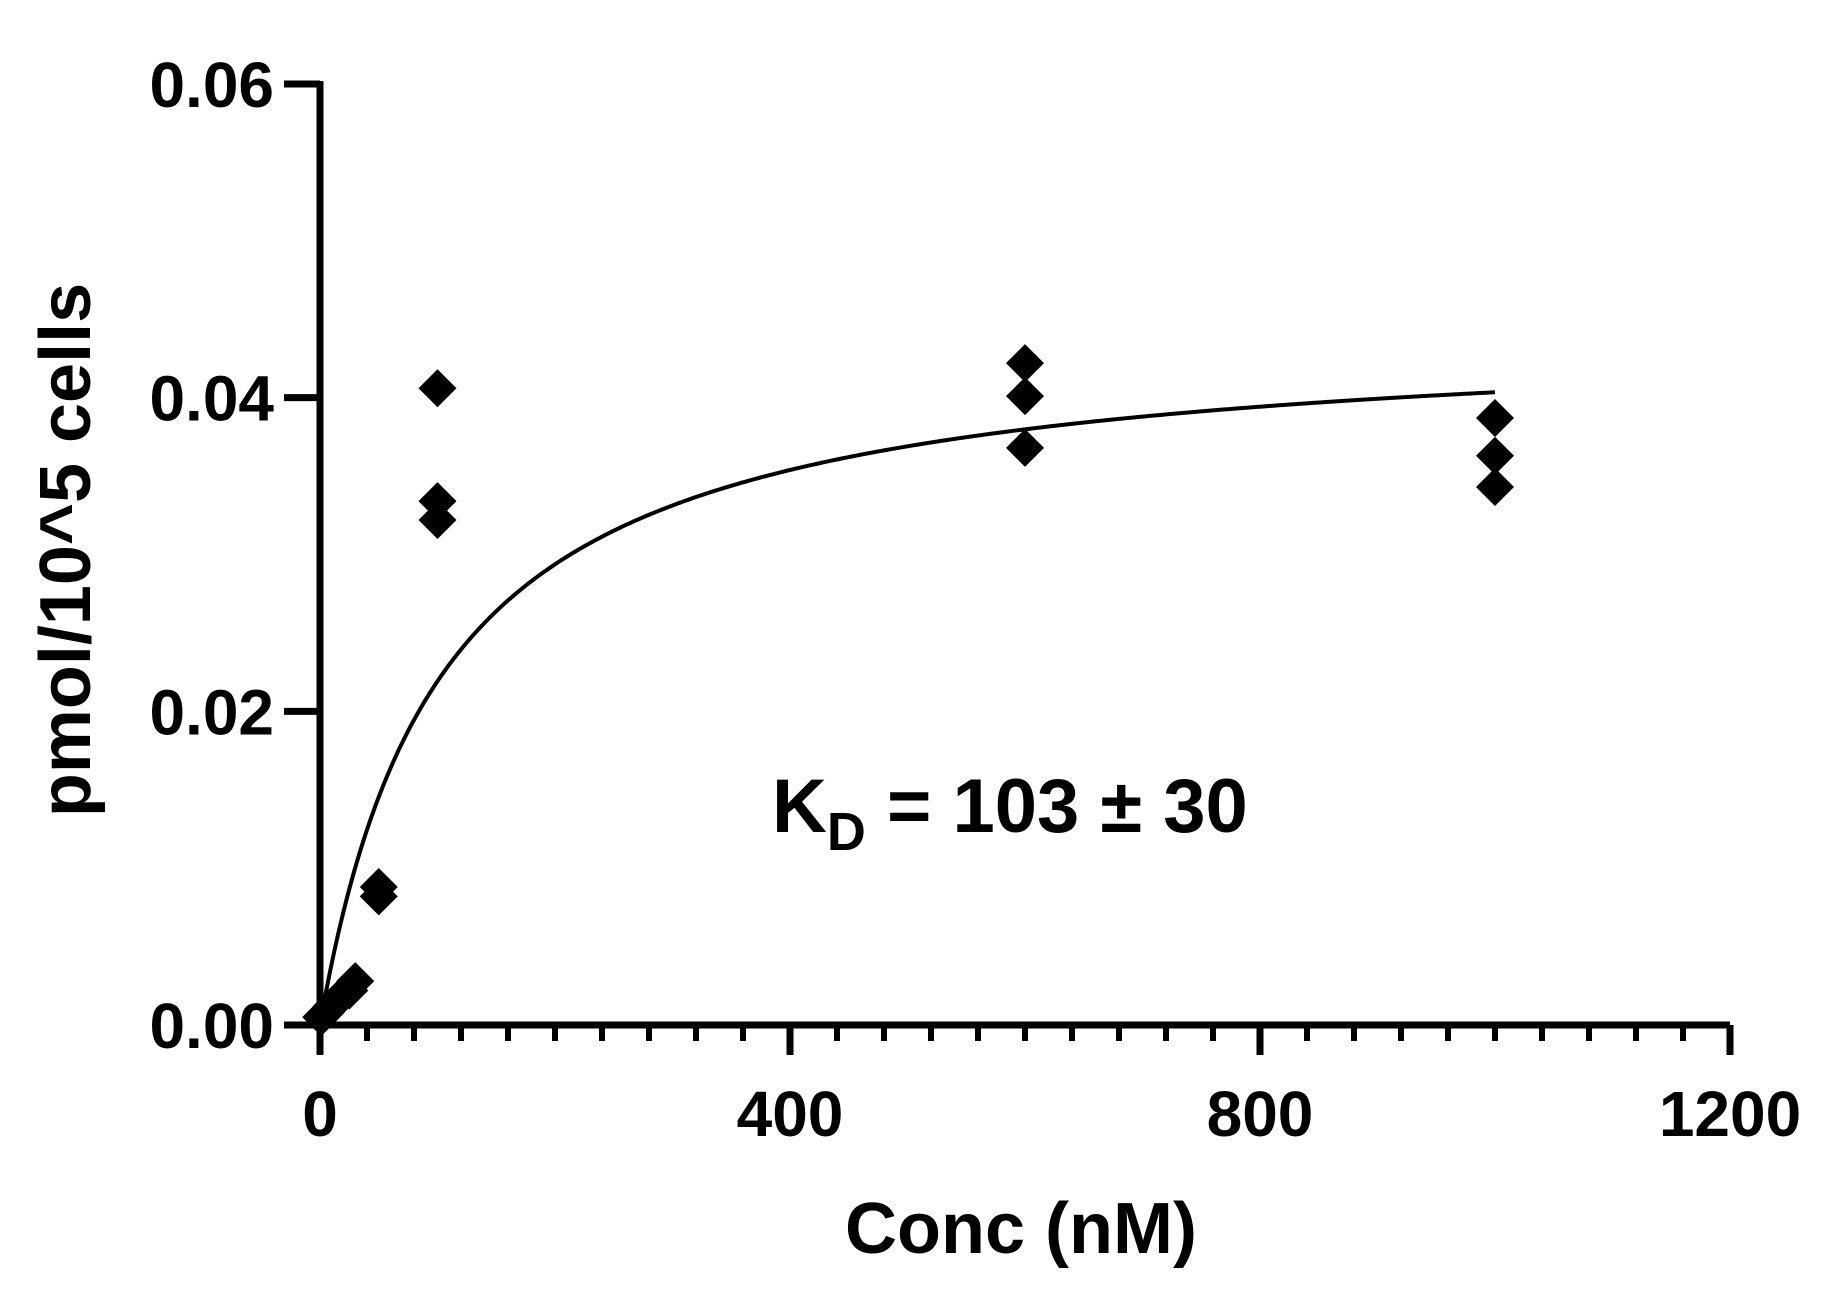 The width and height of the screenshot is (1828, 1310). I want to click on kd-prefix: K, so click(799, 806).